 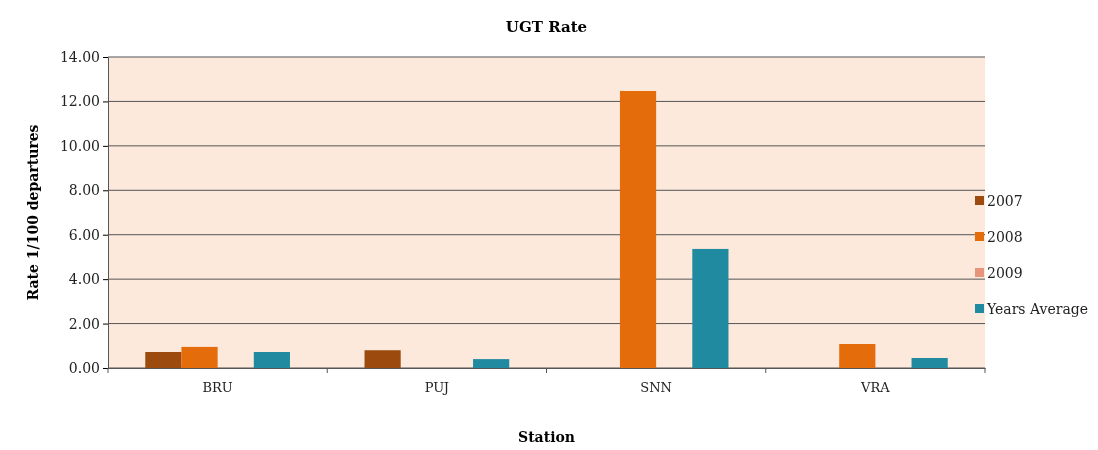 I want to click on y-tick-label: 6.00, so click(x=84, y=234).